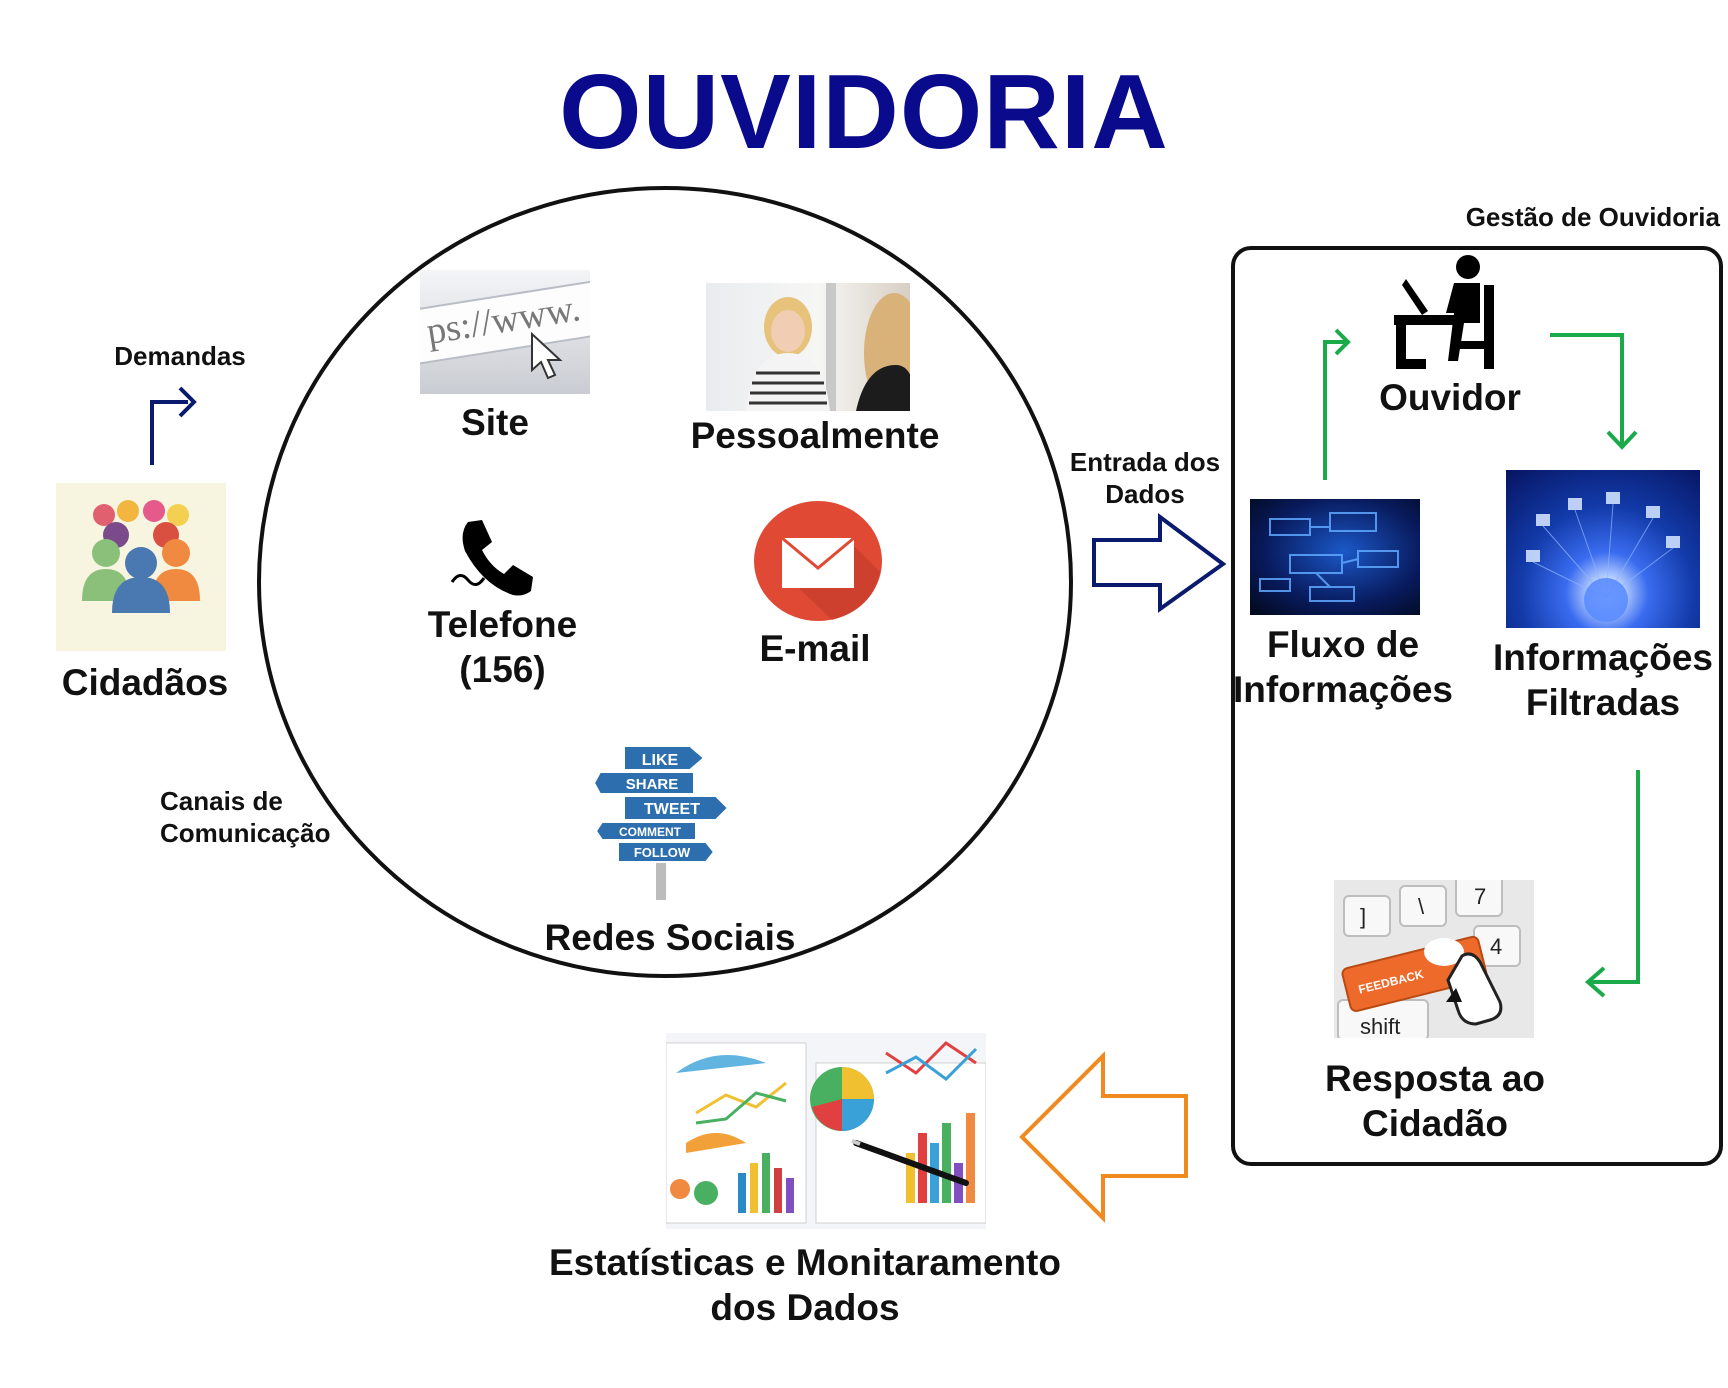 Image resolution: width=1728 pixels, height=1388 pixels. Describe the element at coordinates (173, 425) in the screenshot. I see `demandas-arrow` at that location.